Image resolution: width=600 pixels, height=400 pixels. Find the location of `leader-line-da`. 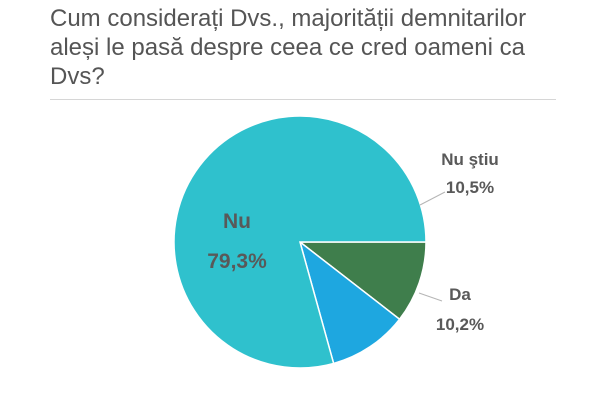

leader-line-da is located at coordinates (430, 297).